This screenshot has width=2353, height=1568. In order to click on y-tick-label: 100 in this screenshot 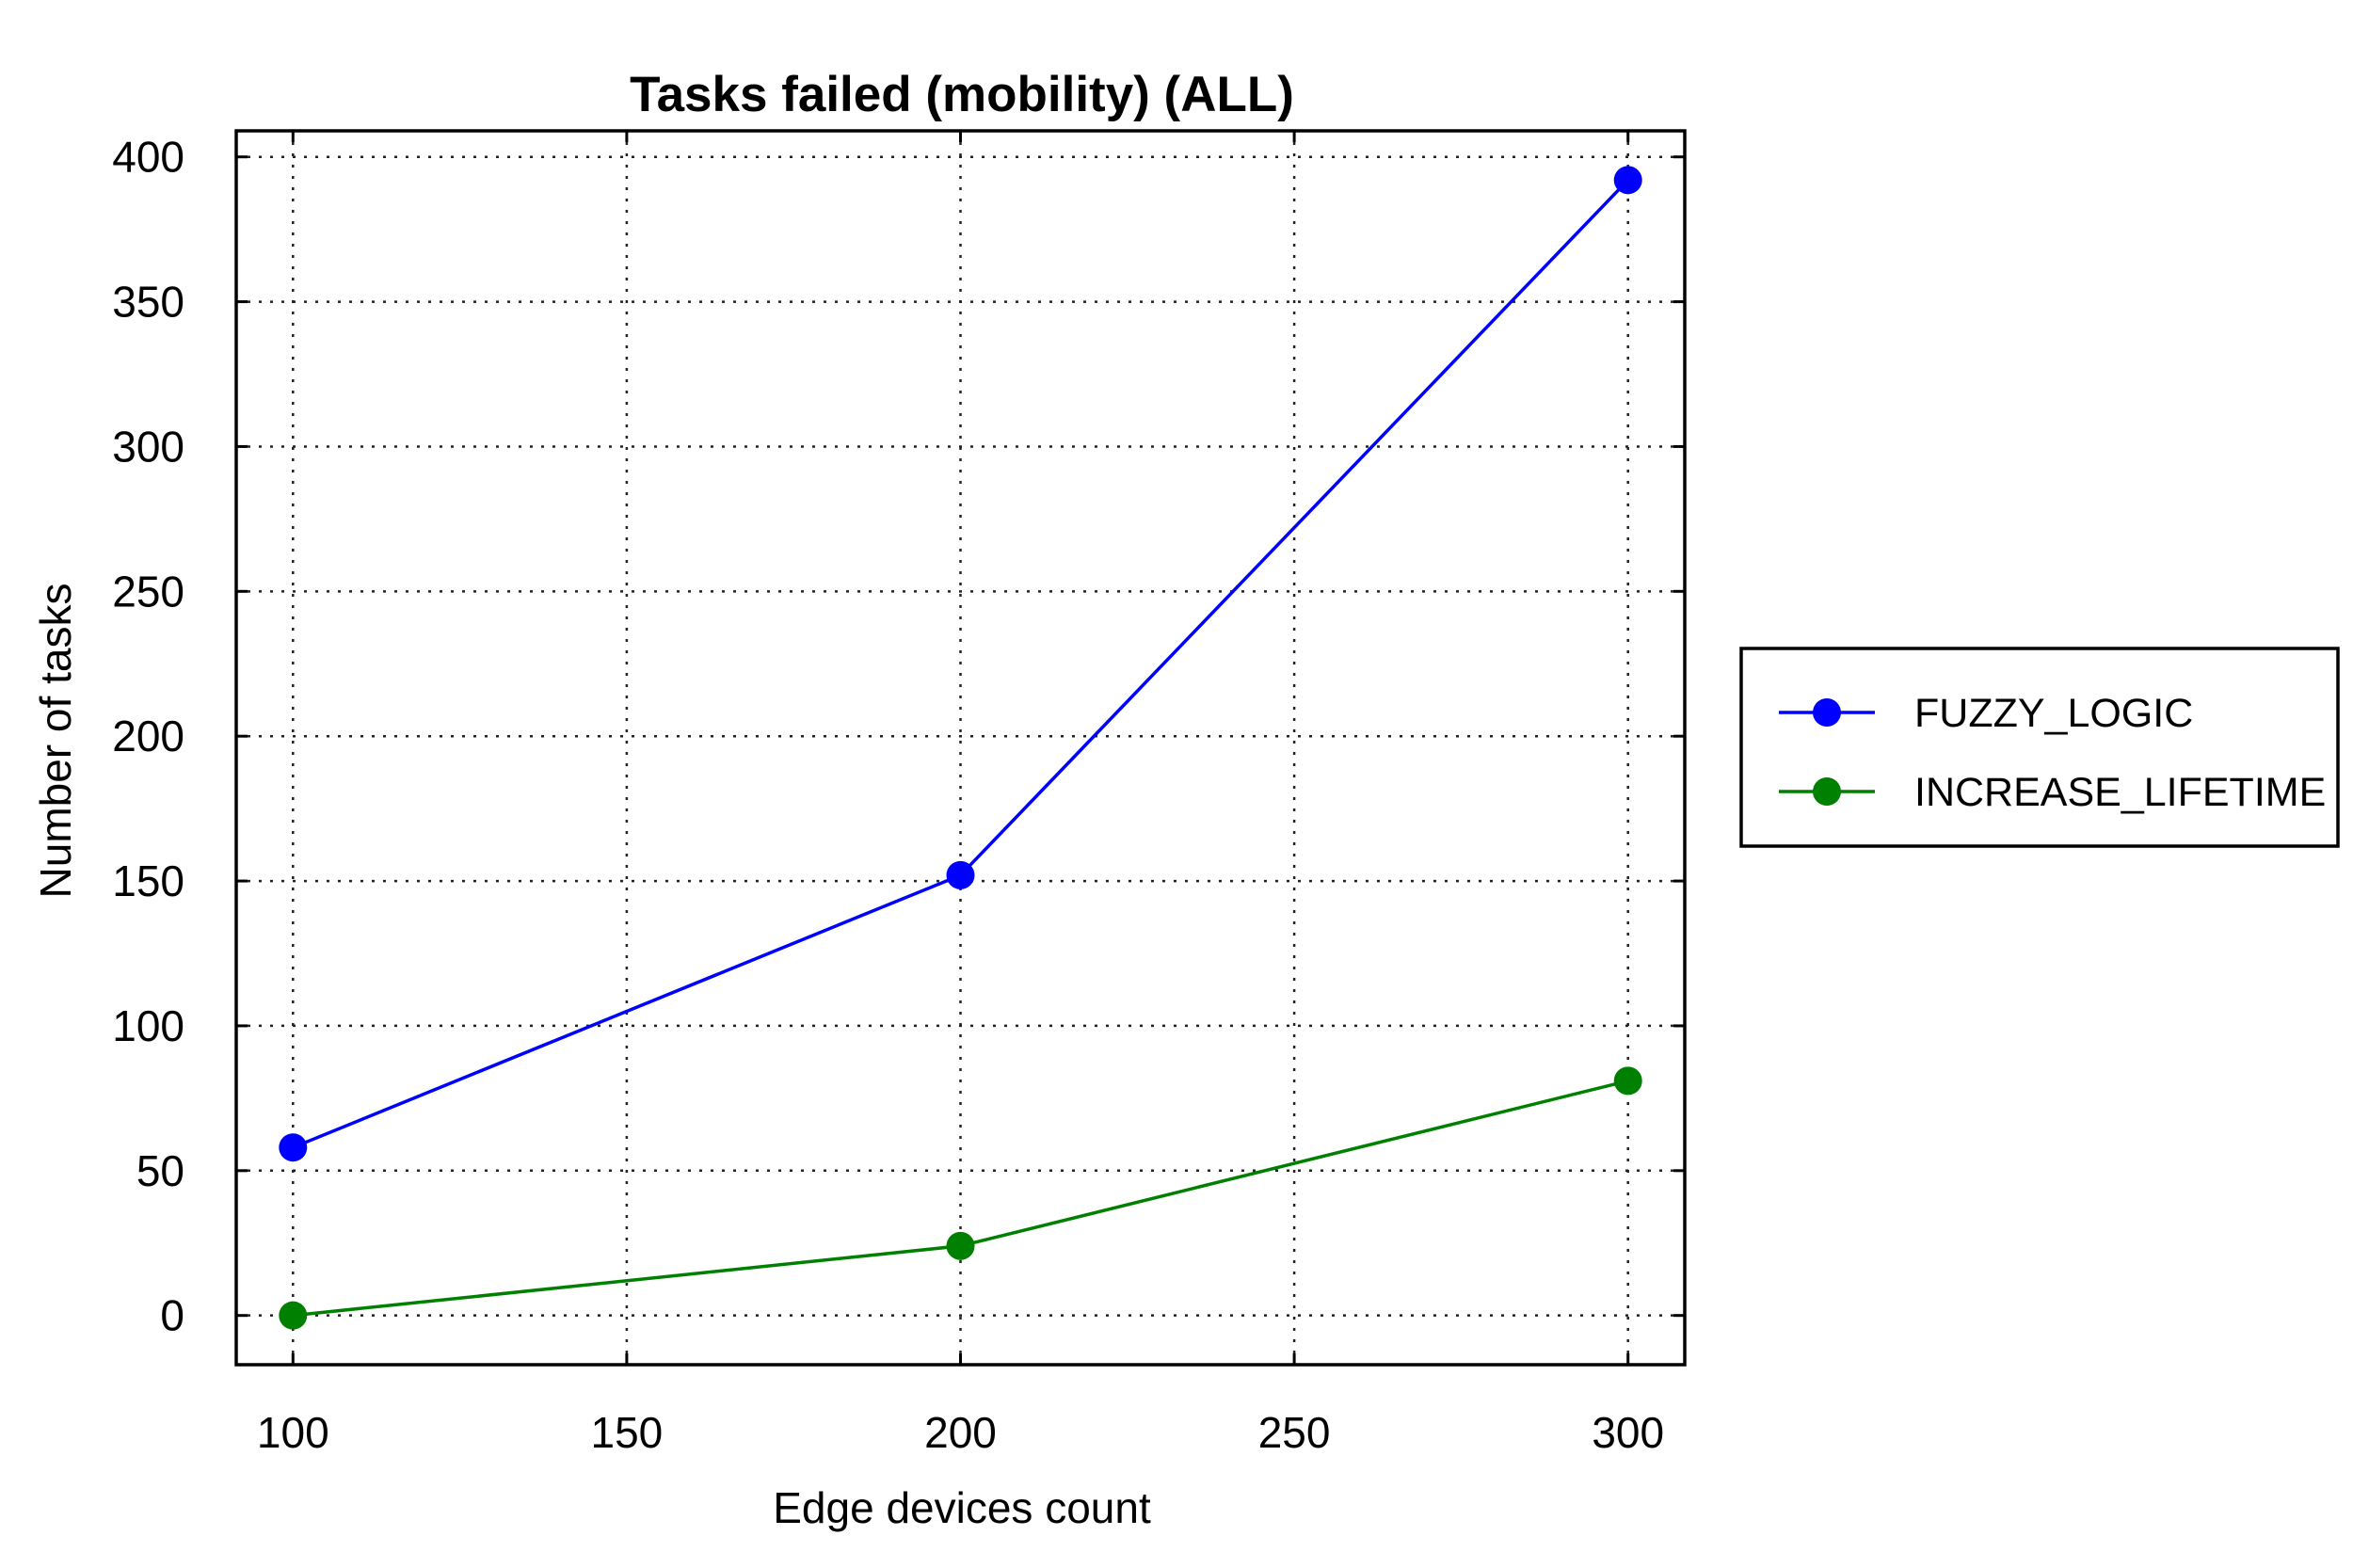, I will do `click(148, 1025)`.